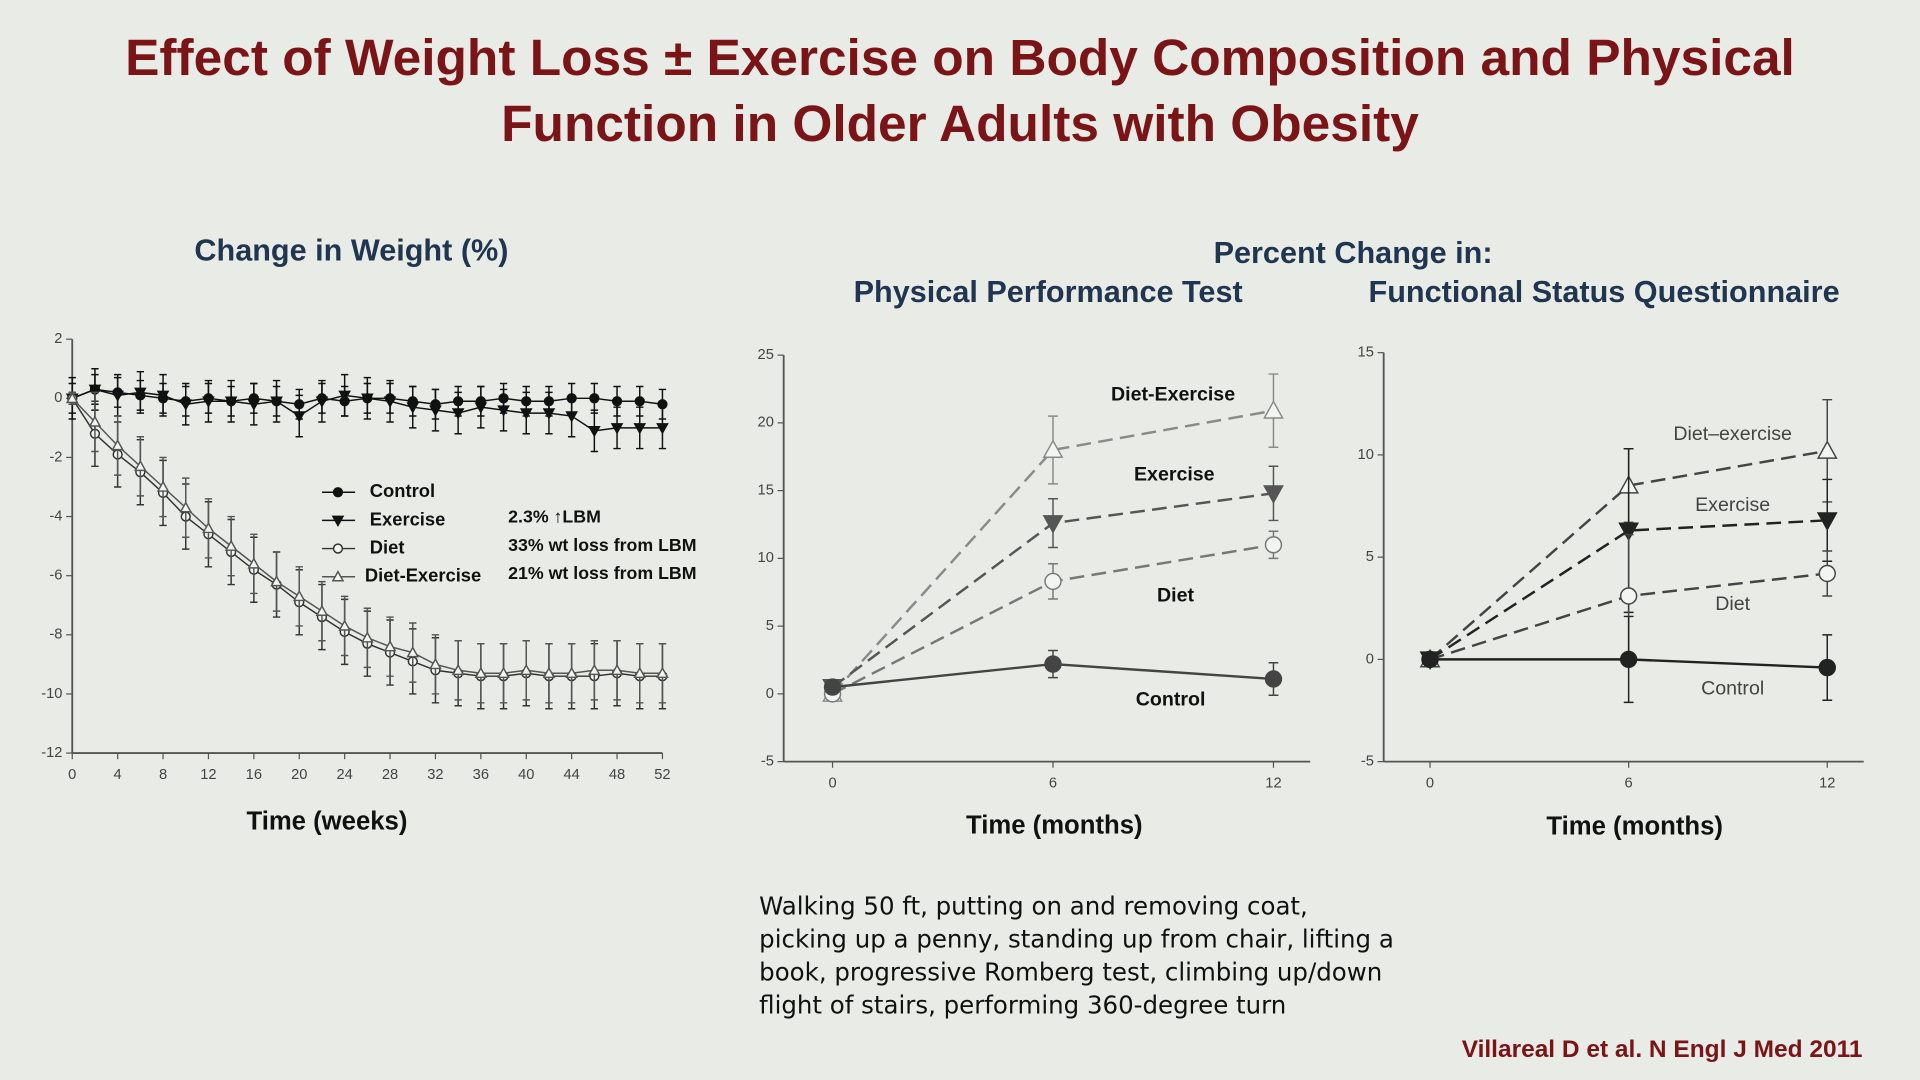 The width and height of the screenshot is (1920, 1080). I want to click on chart-title: Functional Status Questionnaire, so click(1604, 292).